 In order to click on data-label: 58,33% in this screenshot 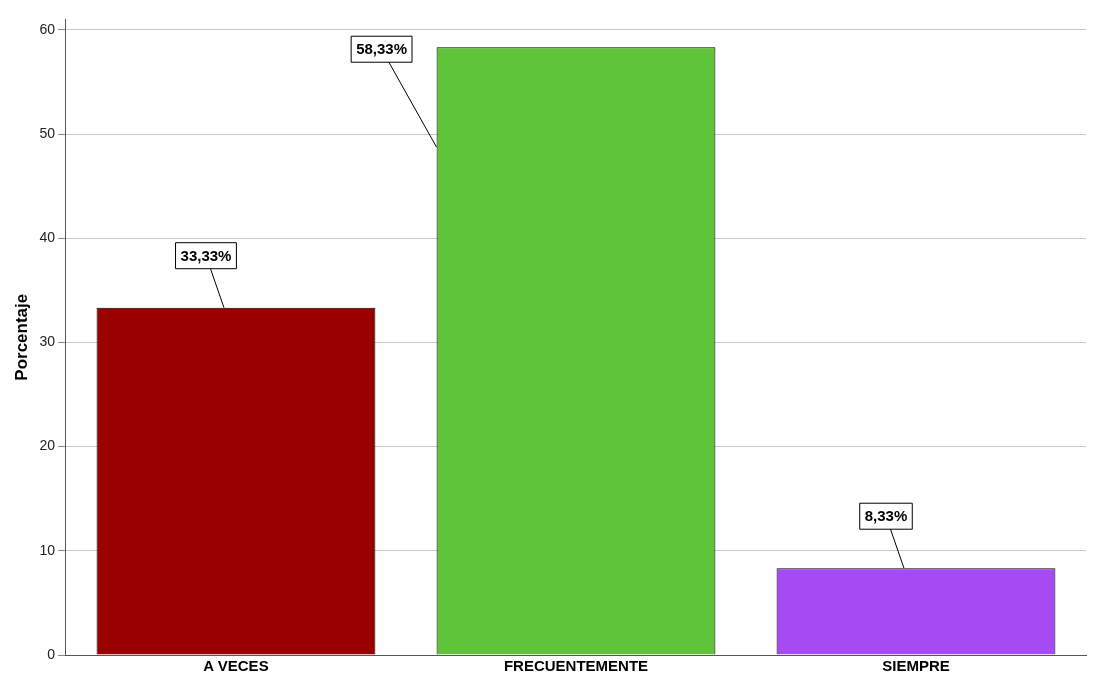, I will do `click(382, 49)`.